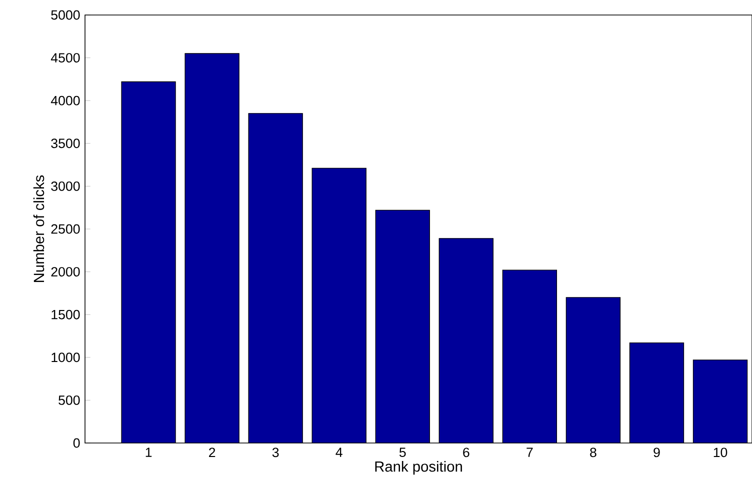 The image size is (752, 499). I want to click on y-tick-label: 1000, so click(66, 357).